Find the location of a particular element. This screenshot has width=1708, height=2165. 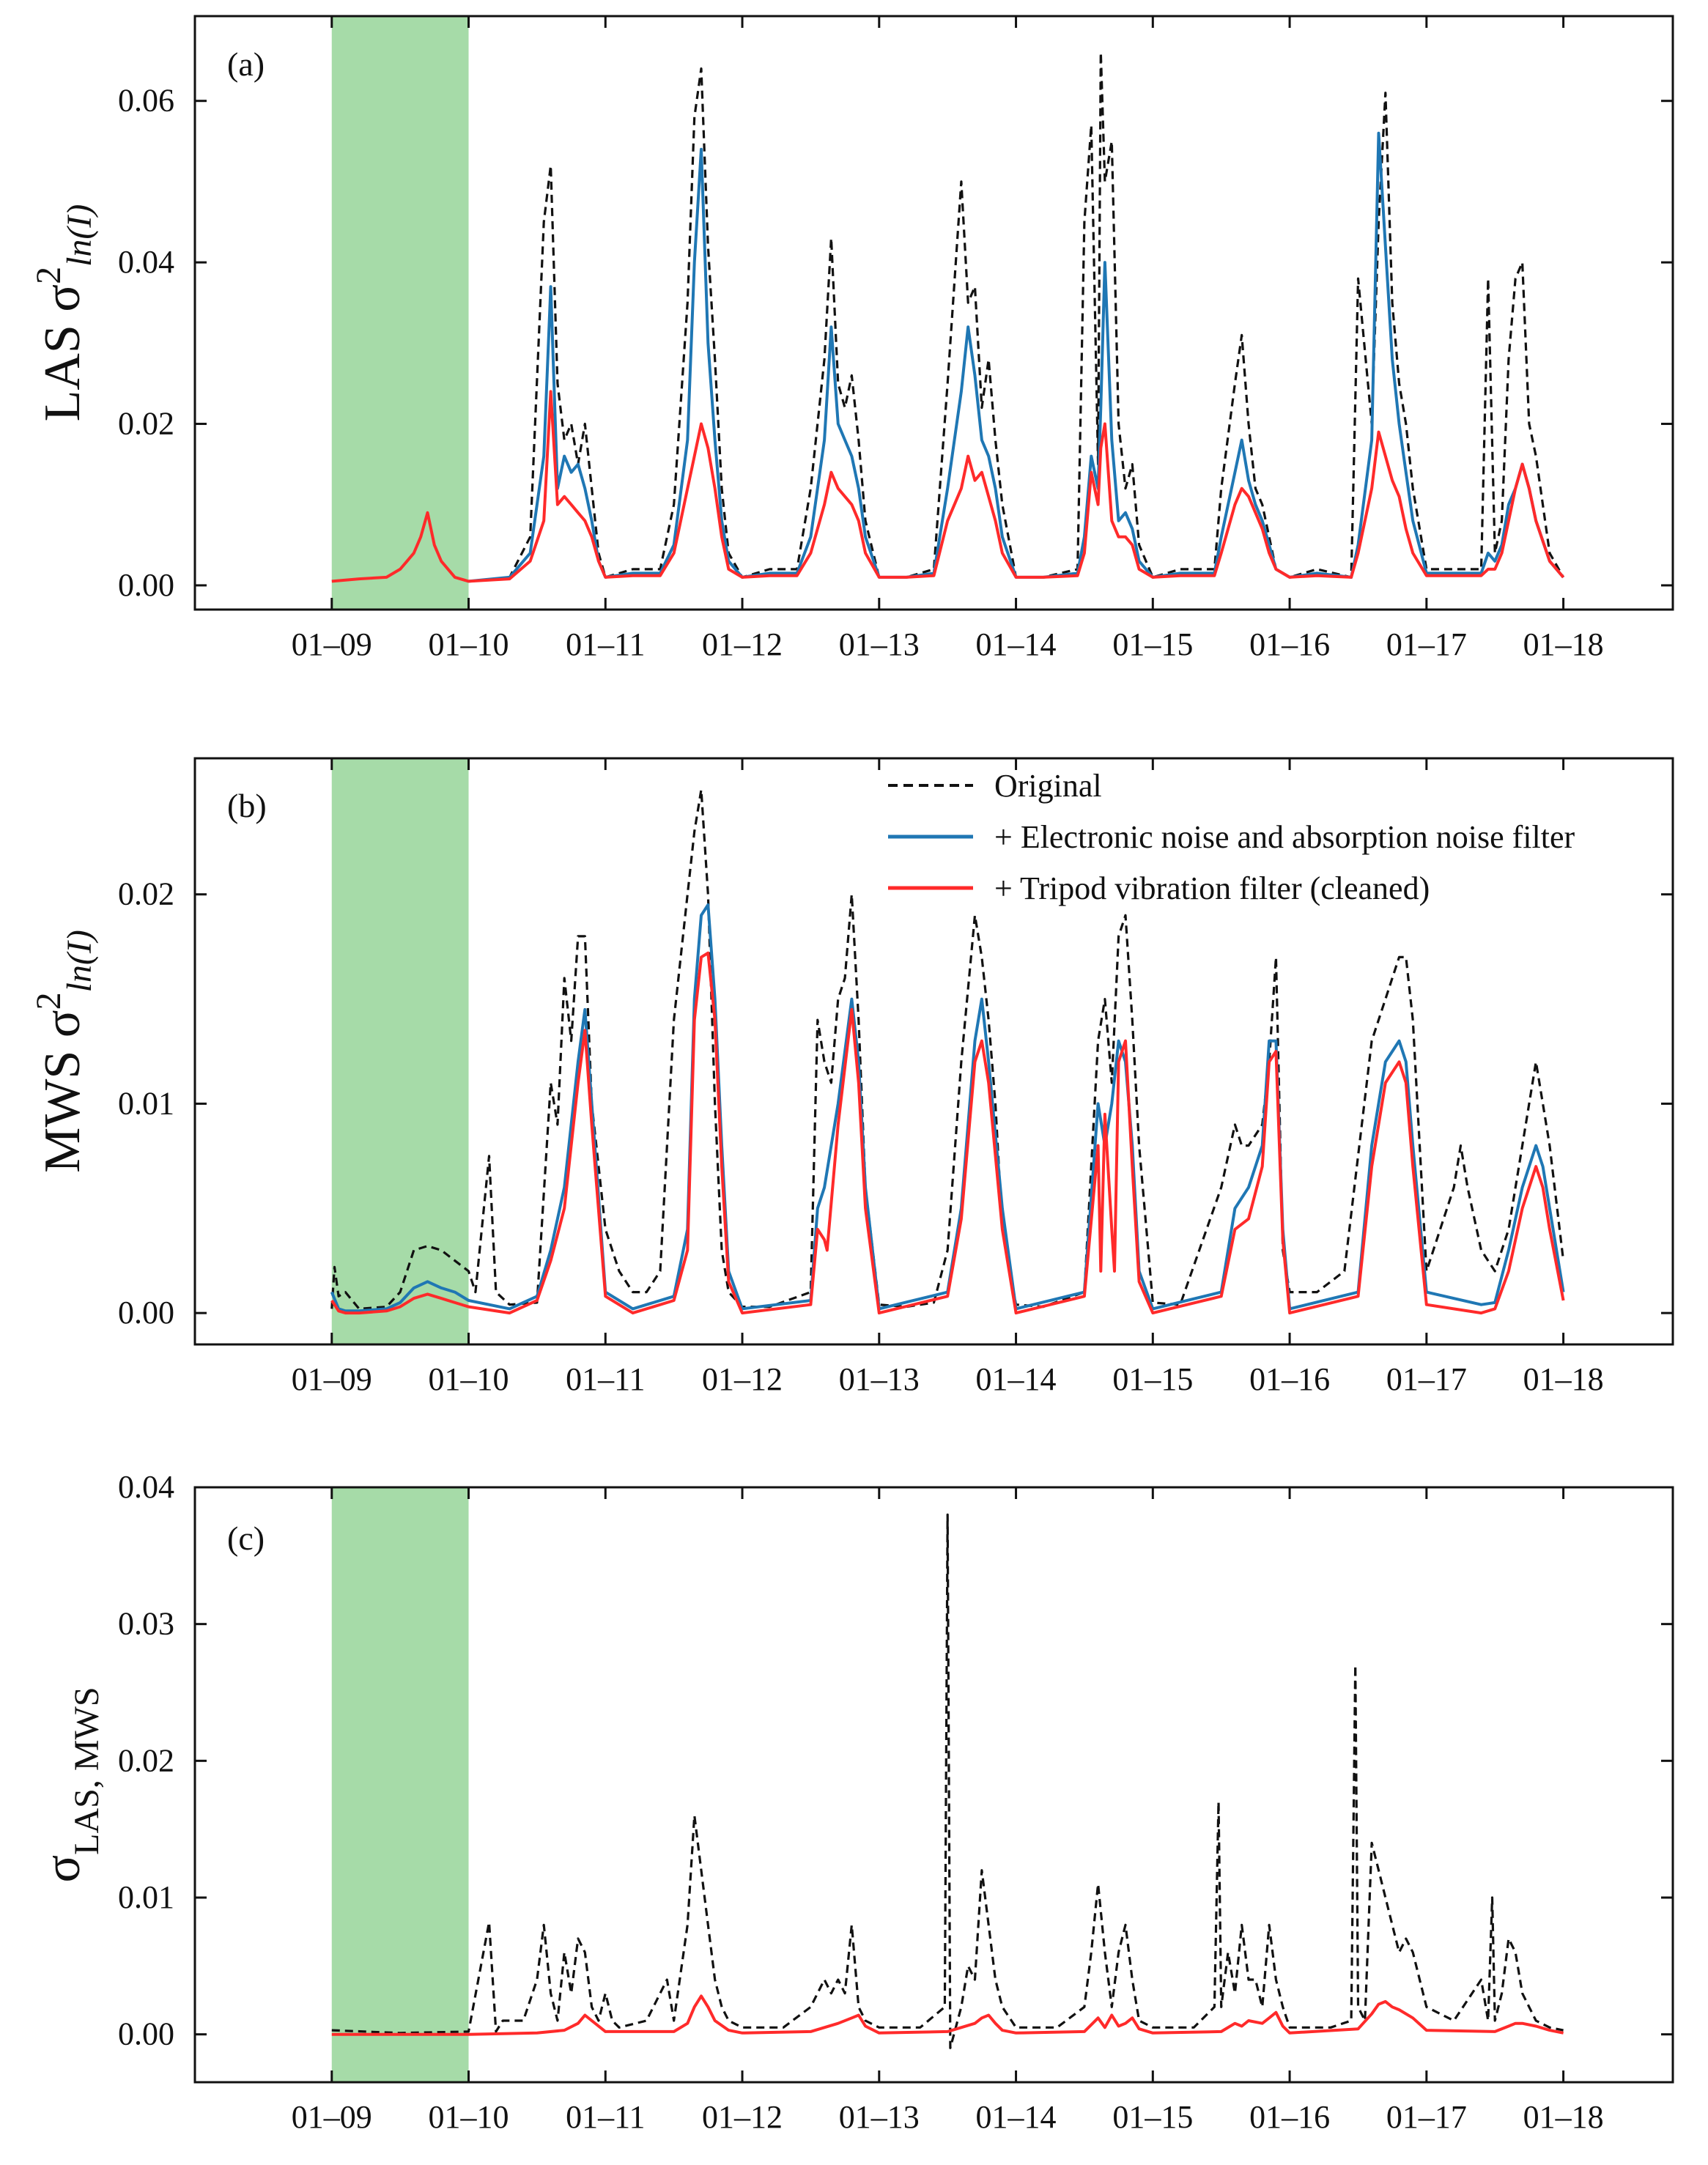

panel-label-b: (b) is located at coordinates (247, 806).